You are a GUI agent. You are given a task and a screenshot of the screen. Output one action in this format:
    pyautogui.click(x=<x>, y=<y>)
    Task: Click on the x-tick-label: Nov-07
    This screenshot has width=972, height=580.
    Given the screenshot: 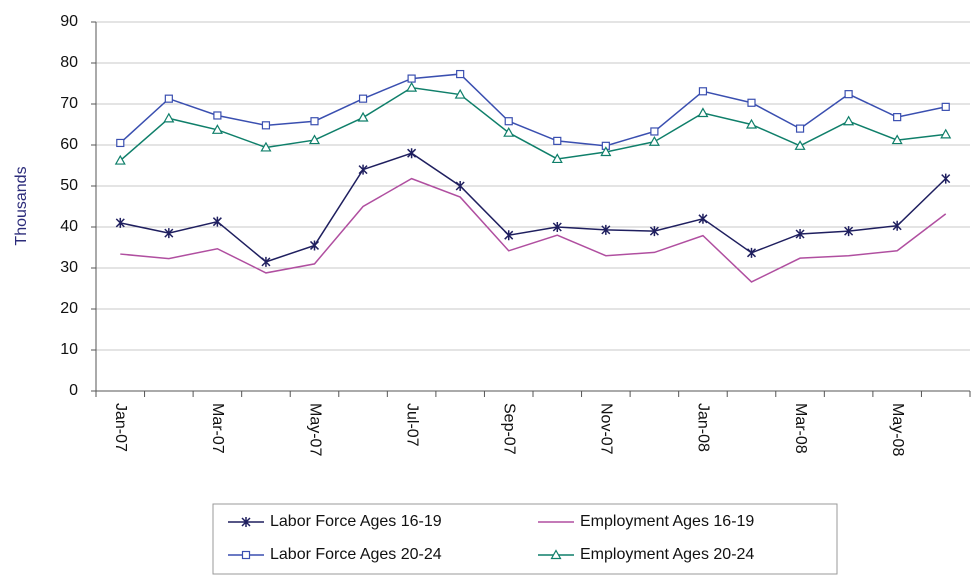 What is the action you would take?
    pyautogui.click(x=606, y=429)
    